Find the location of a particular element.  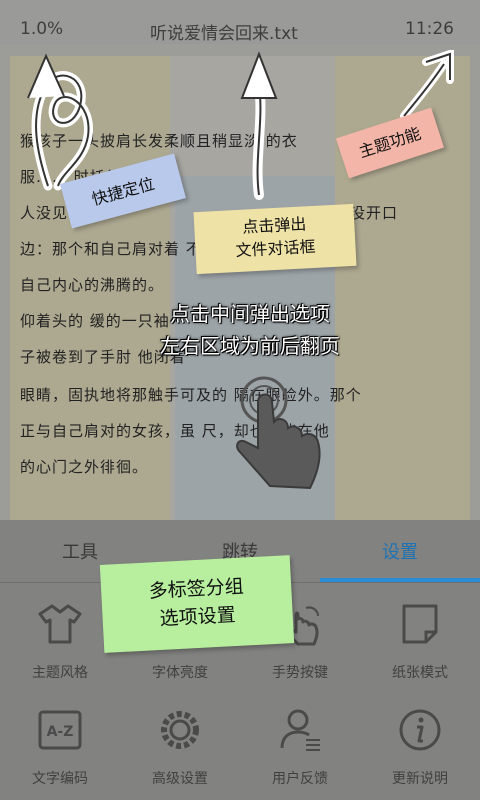

theme-arrow-icon is located at coordinates (427, 85).